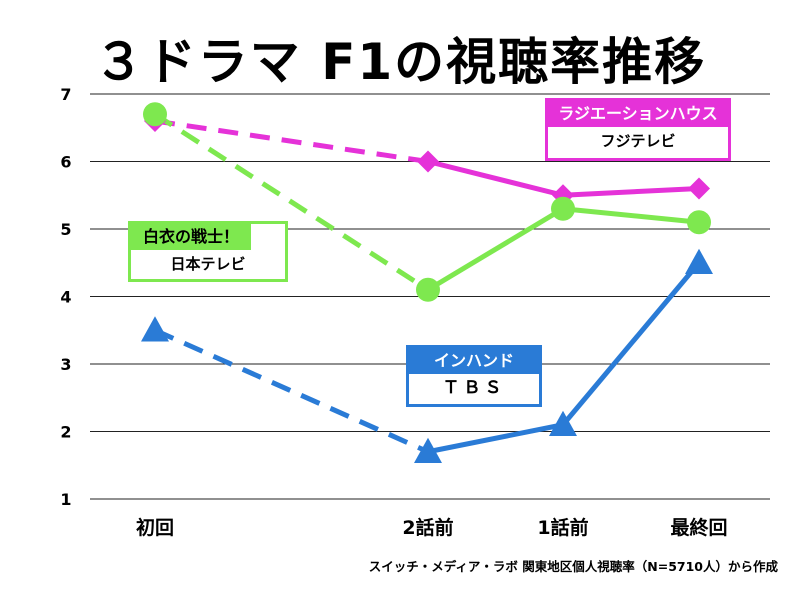  I want to click on y-tick-label: 7, so click(65, 94).